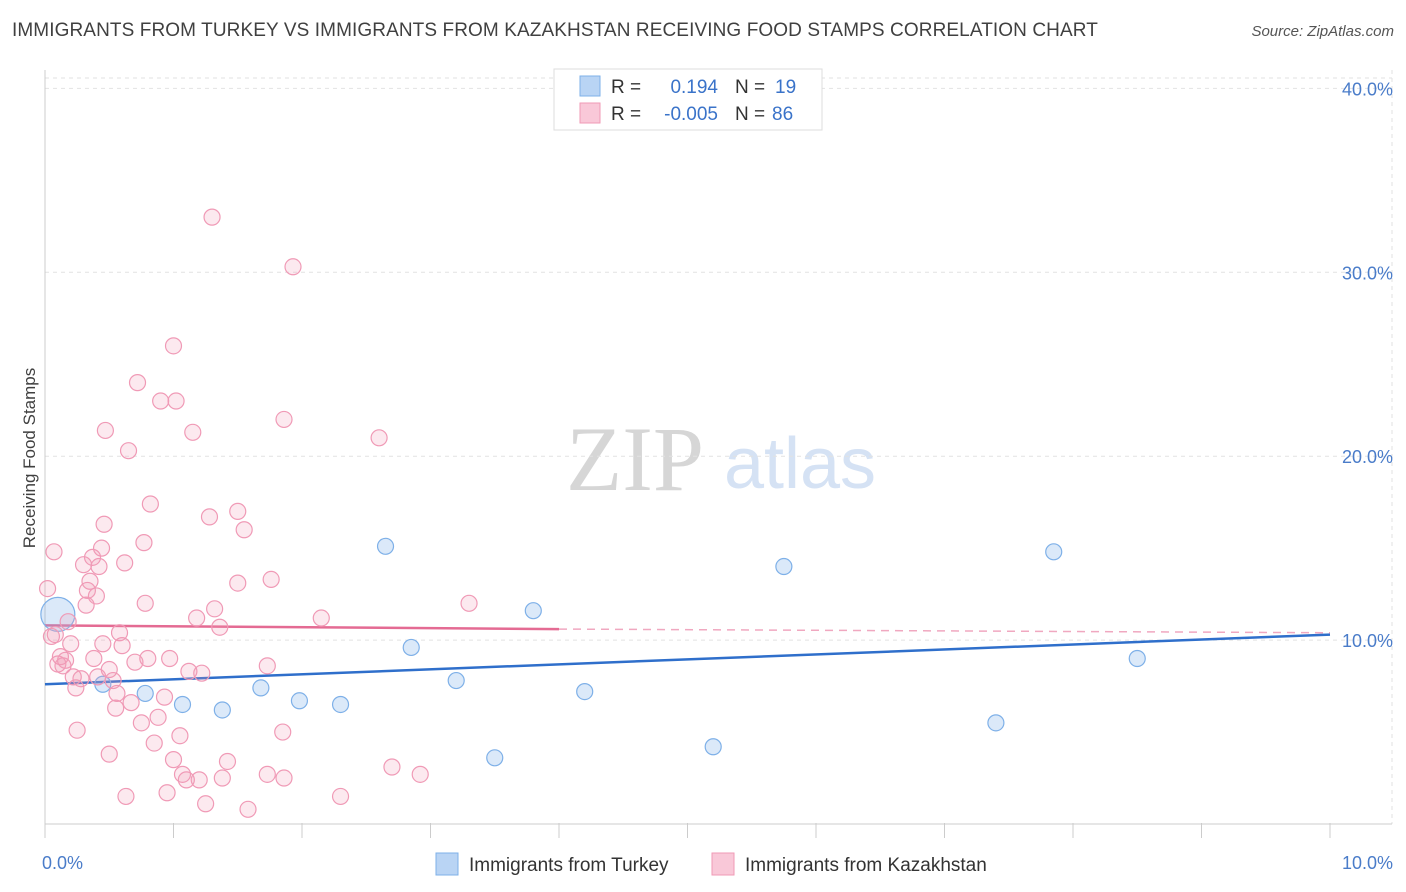 Image resolution: width=1406 pixels, height=892 pixels. Describe the element at coordinates (785, 87) in the screenshot. I see `legend-n-value-turkey: 19` at that location.